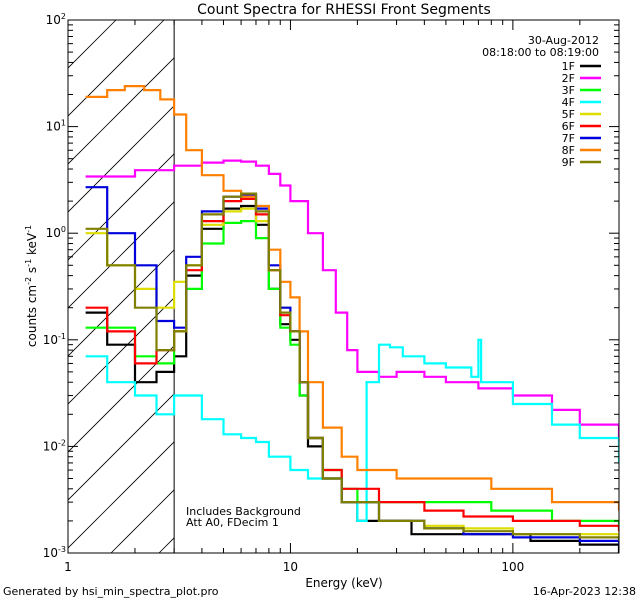 The height and width of the screenshot is (600, 640). What do you see at coordinates (243, 511) in the screenshot?
I see `annotation-background: Includes Background` at bounding box center [243, 511].